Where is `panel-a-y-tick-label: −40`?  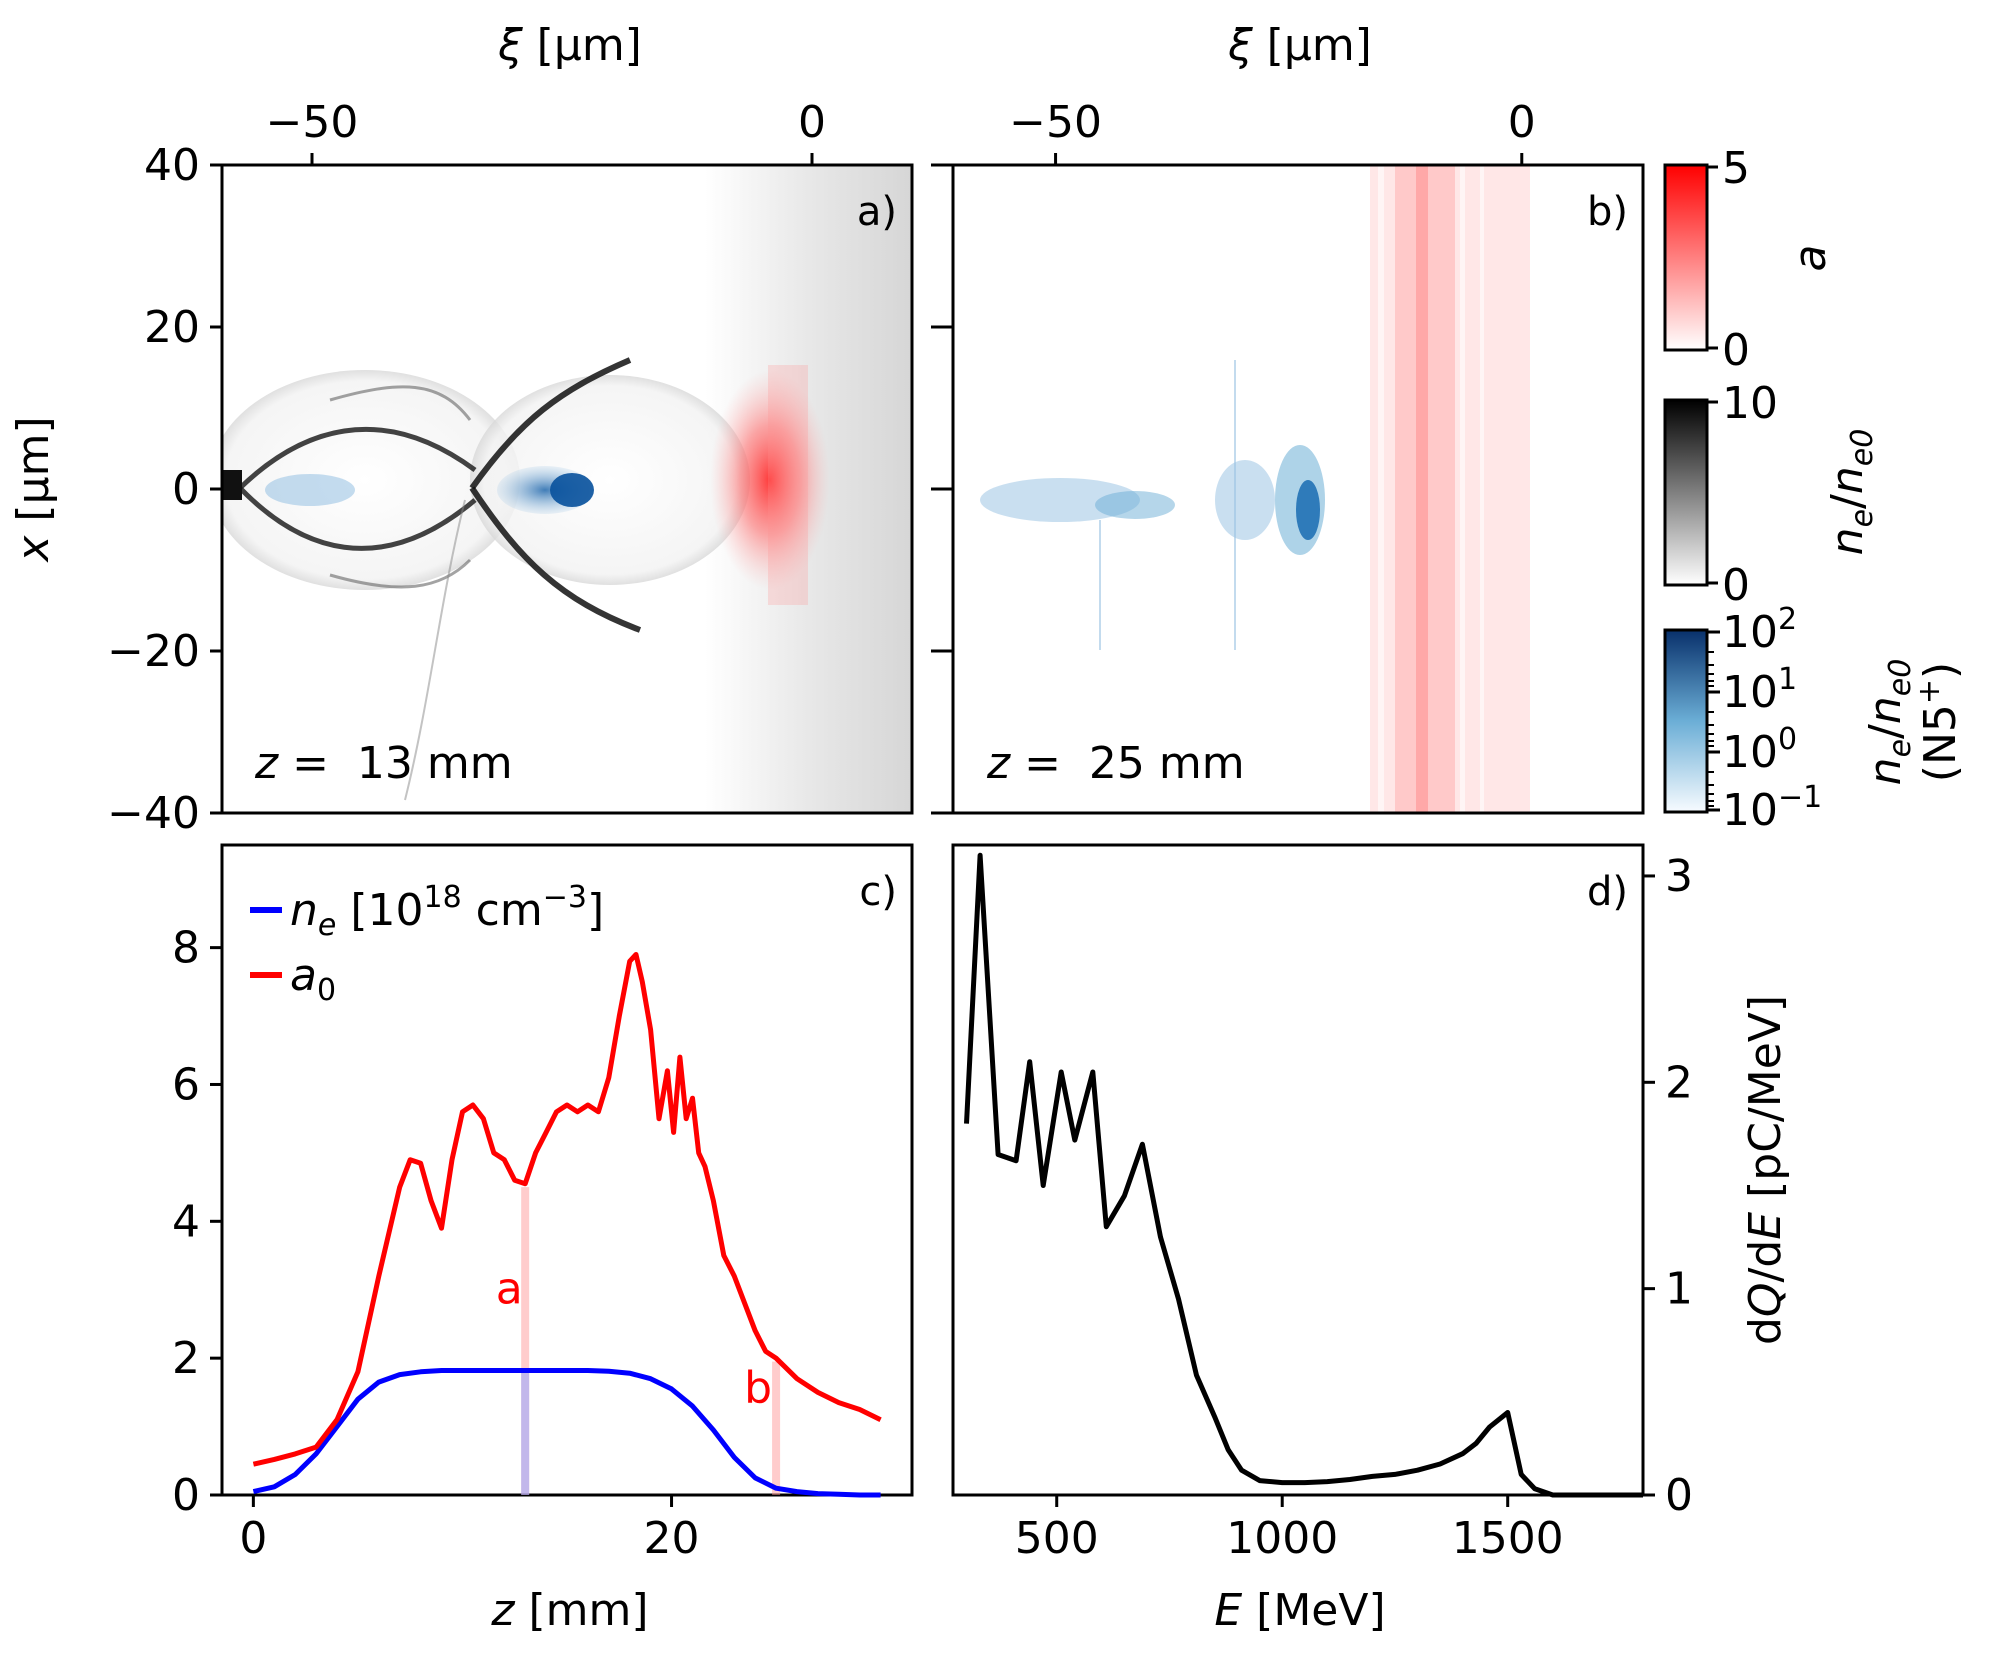
panel-a-y-tick-label: −40 is located at coordinates (153, 813).